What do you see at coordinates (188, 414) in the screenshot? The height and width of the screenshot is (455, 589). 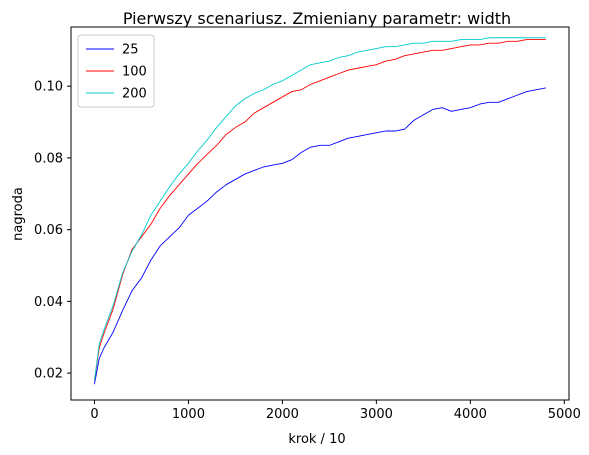 I see `x-tick-label: 1000` at bounding box center [188, 414].